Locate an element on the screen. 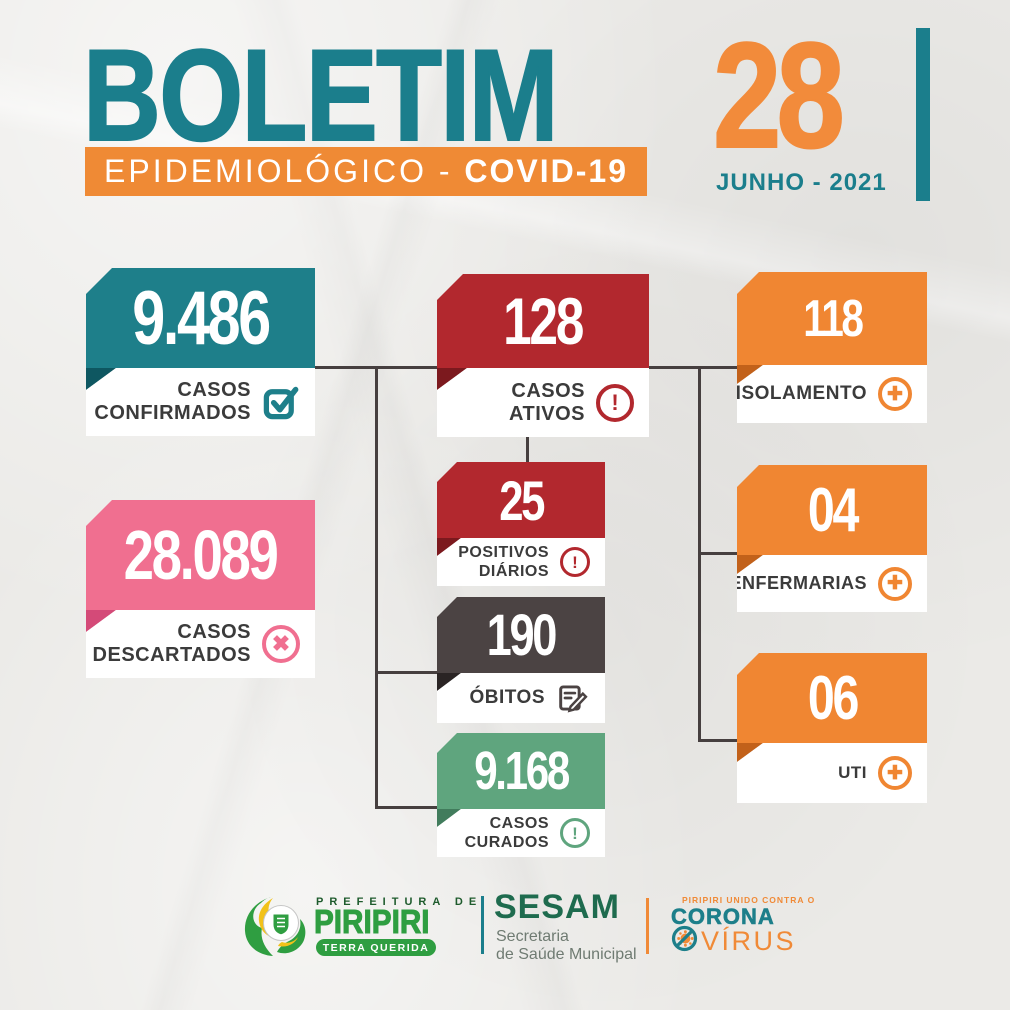  card-label-box: CASOS DESCARTADOS ✖ is located at coordinates (200, 644).